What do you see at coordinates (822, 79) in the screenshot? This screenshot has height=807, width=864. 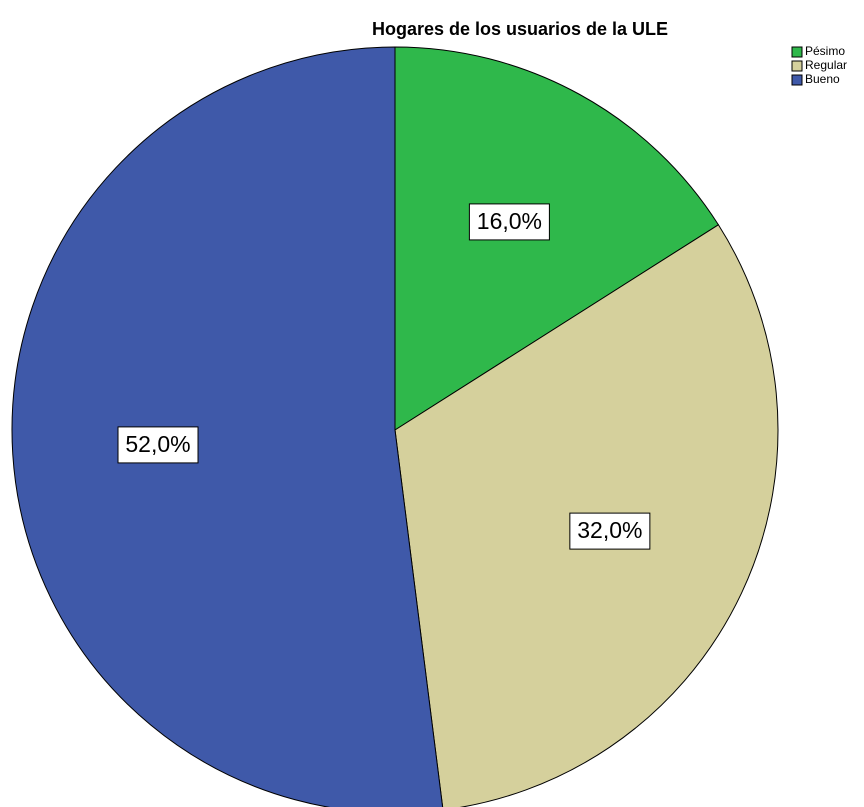 I see `legend-label: Bueno` at bounding box center [822, 79].